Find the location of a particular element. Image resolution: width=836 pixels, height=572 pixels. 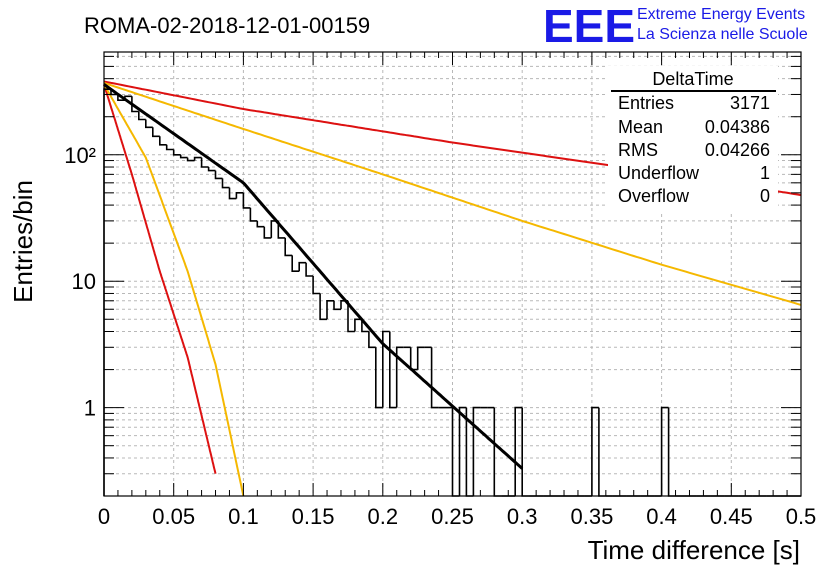

y-axis-label: Entries/bin is located at coordinates (23, 241).